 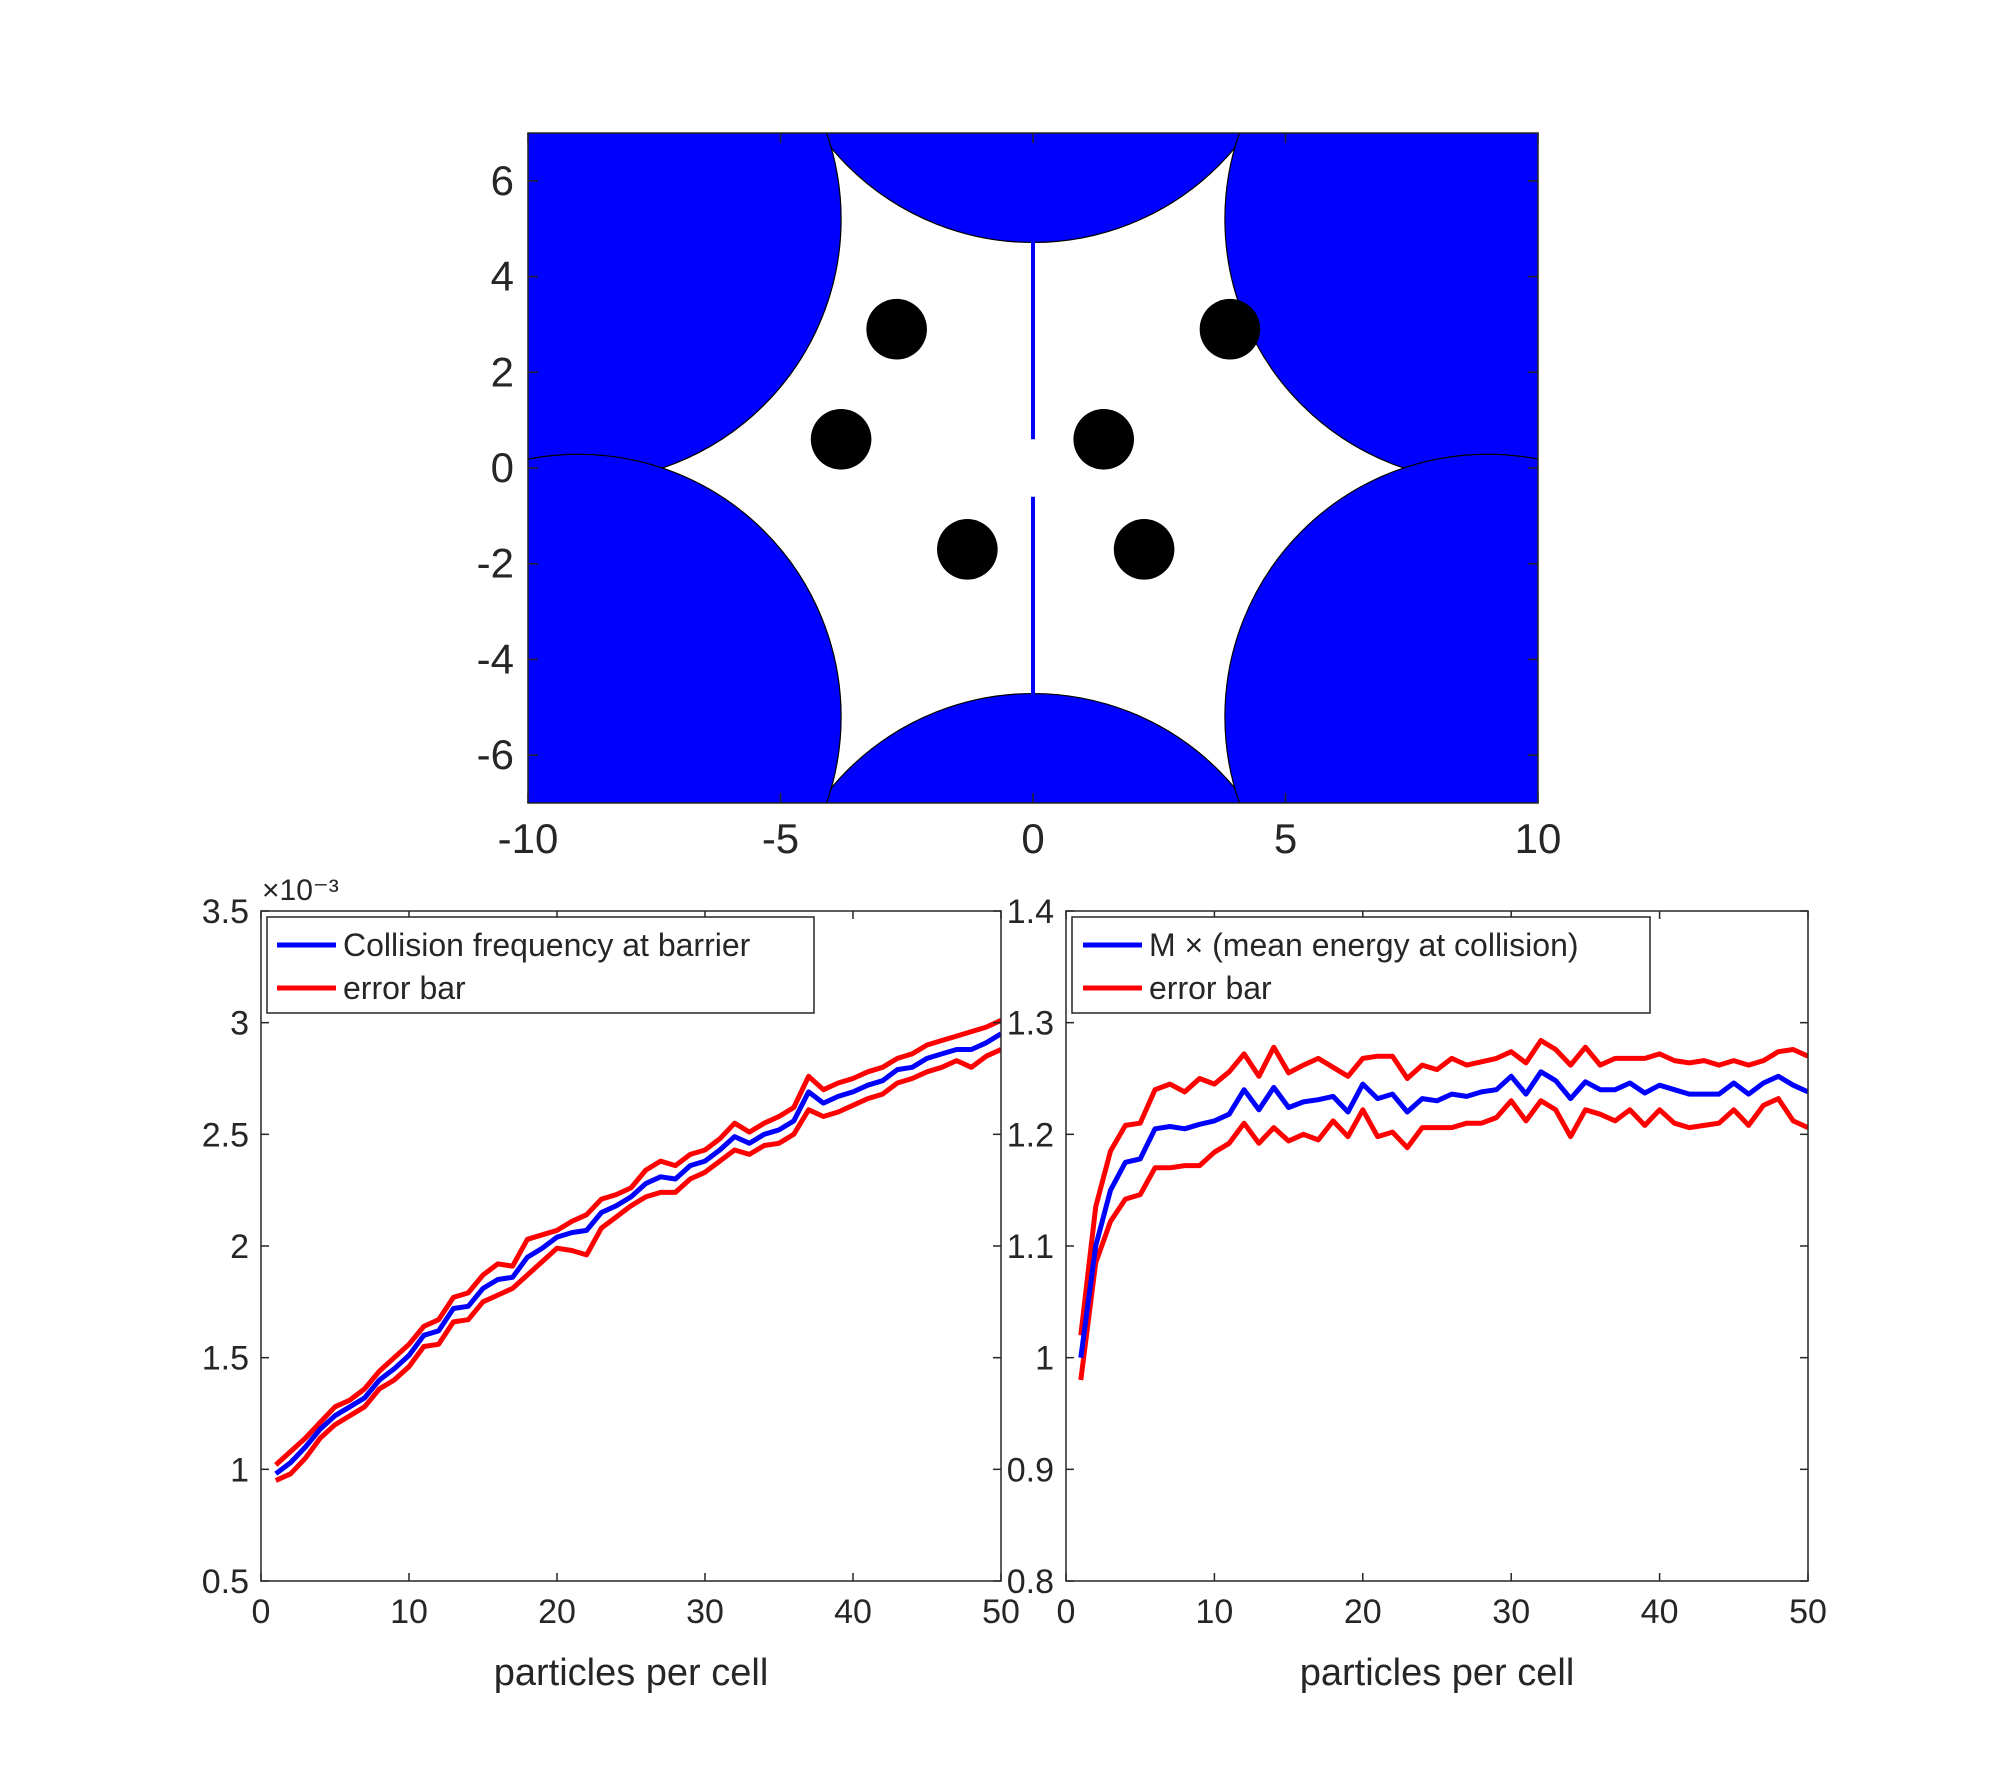 What do you see at coordinates (409, 1612) in the screenshot?
I see `left-x-tick-label: 10` at bounding box center [409, 1612].